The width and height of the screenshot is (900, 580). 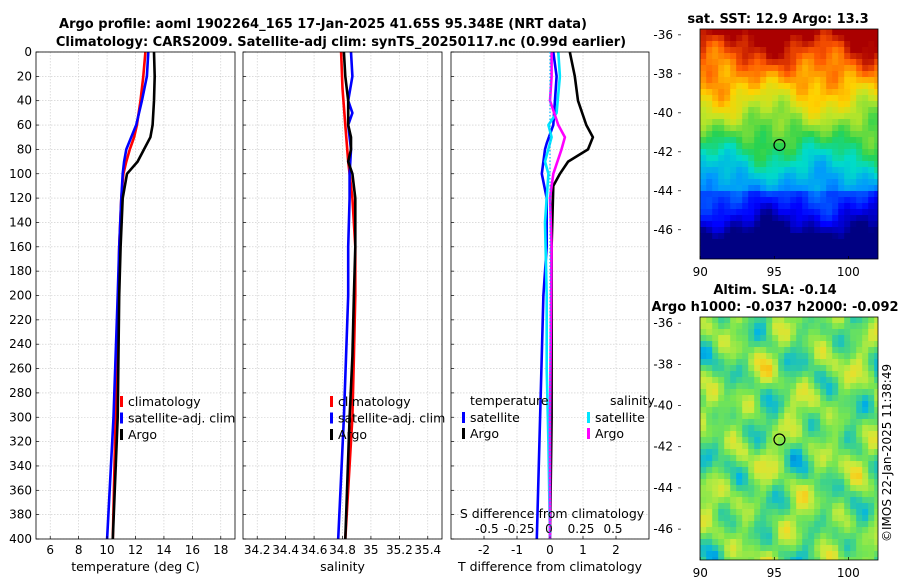 I want to click on legend-label: climatology, so click(x=164, y=401).